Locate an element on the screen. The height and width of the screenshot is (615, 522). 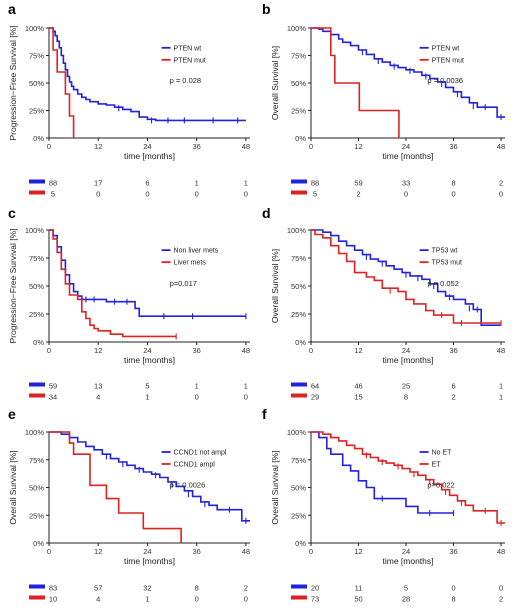
p-value-annotation: p = 0.0026 is located at coordinates (188, 485).